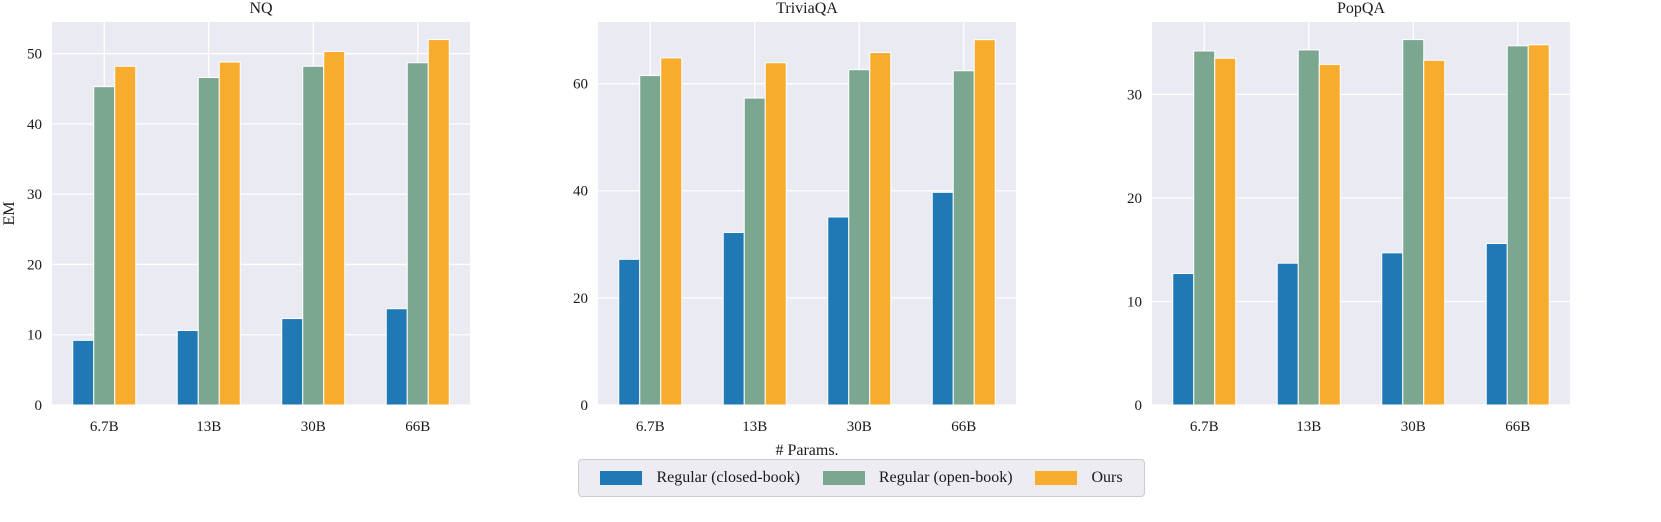 This screenshot has height=522, width=1661. What do you see at coordinates (1107, 477) in the screenshot?
I see `legend-label-ours: Ours` at bounding box center [1107, 477].